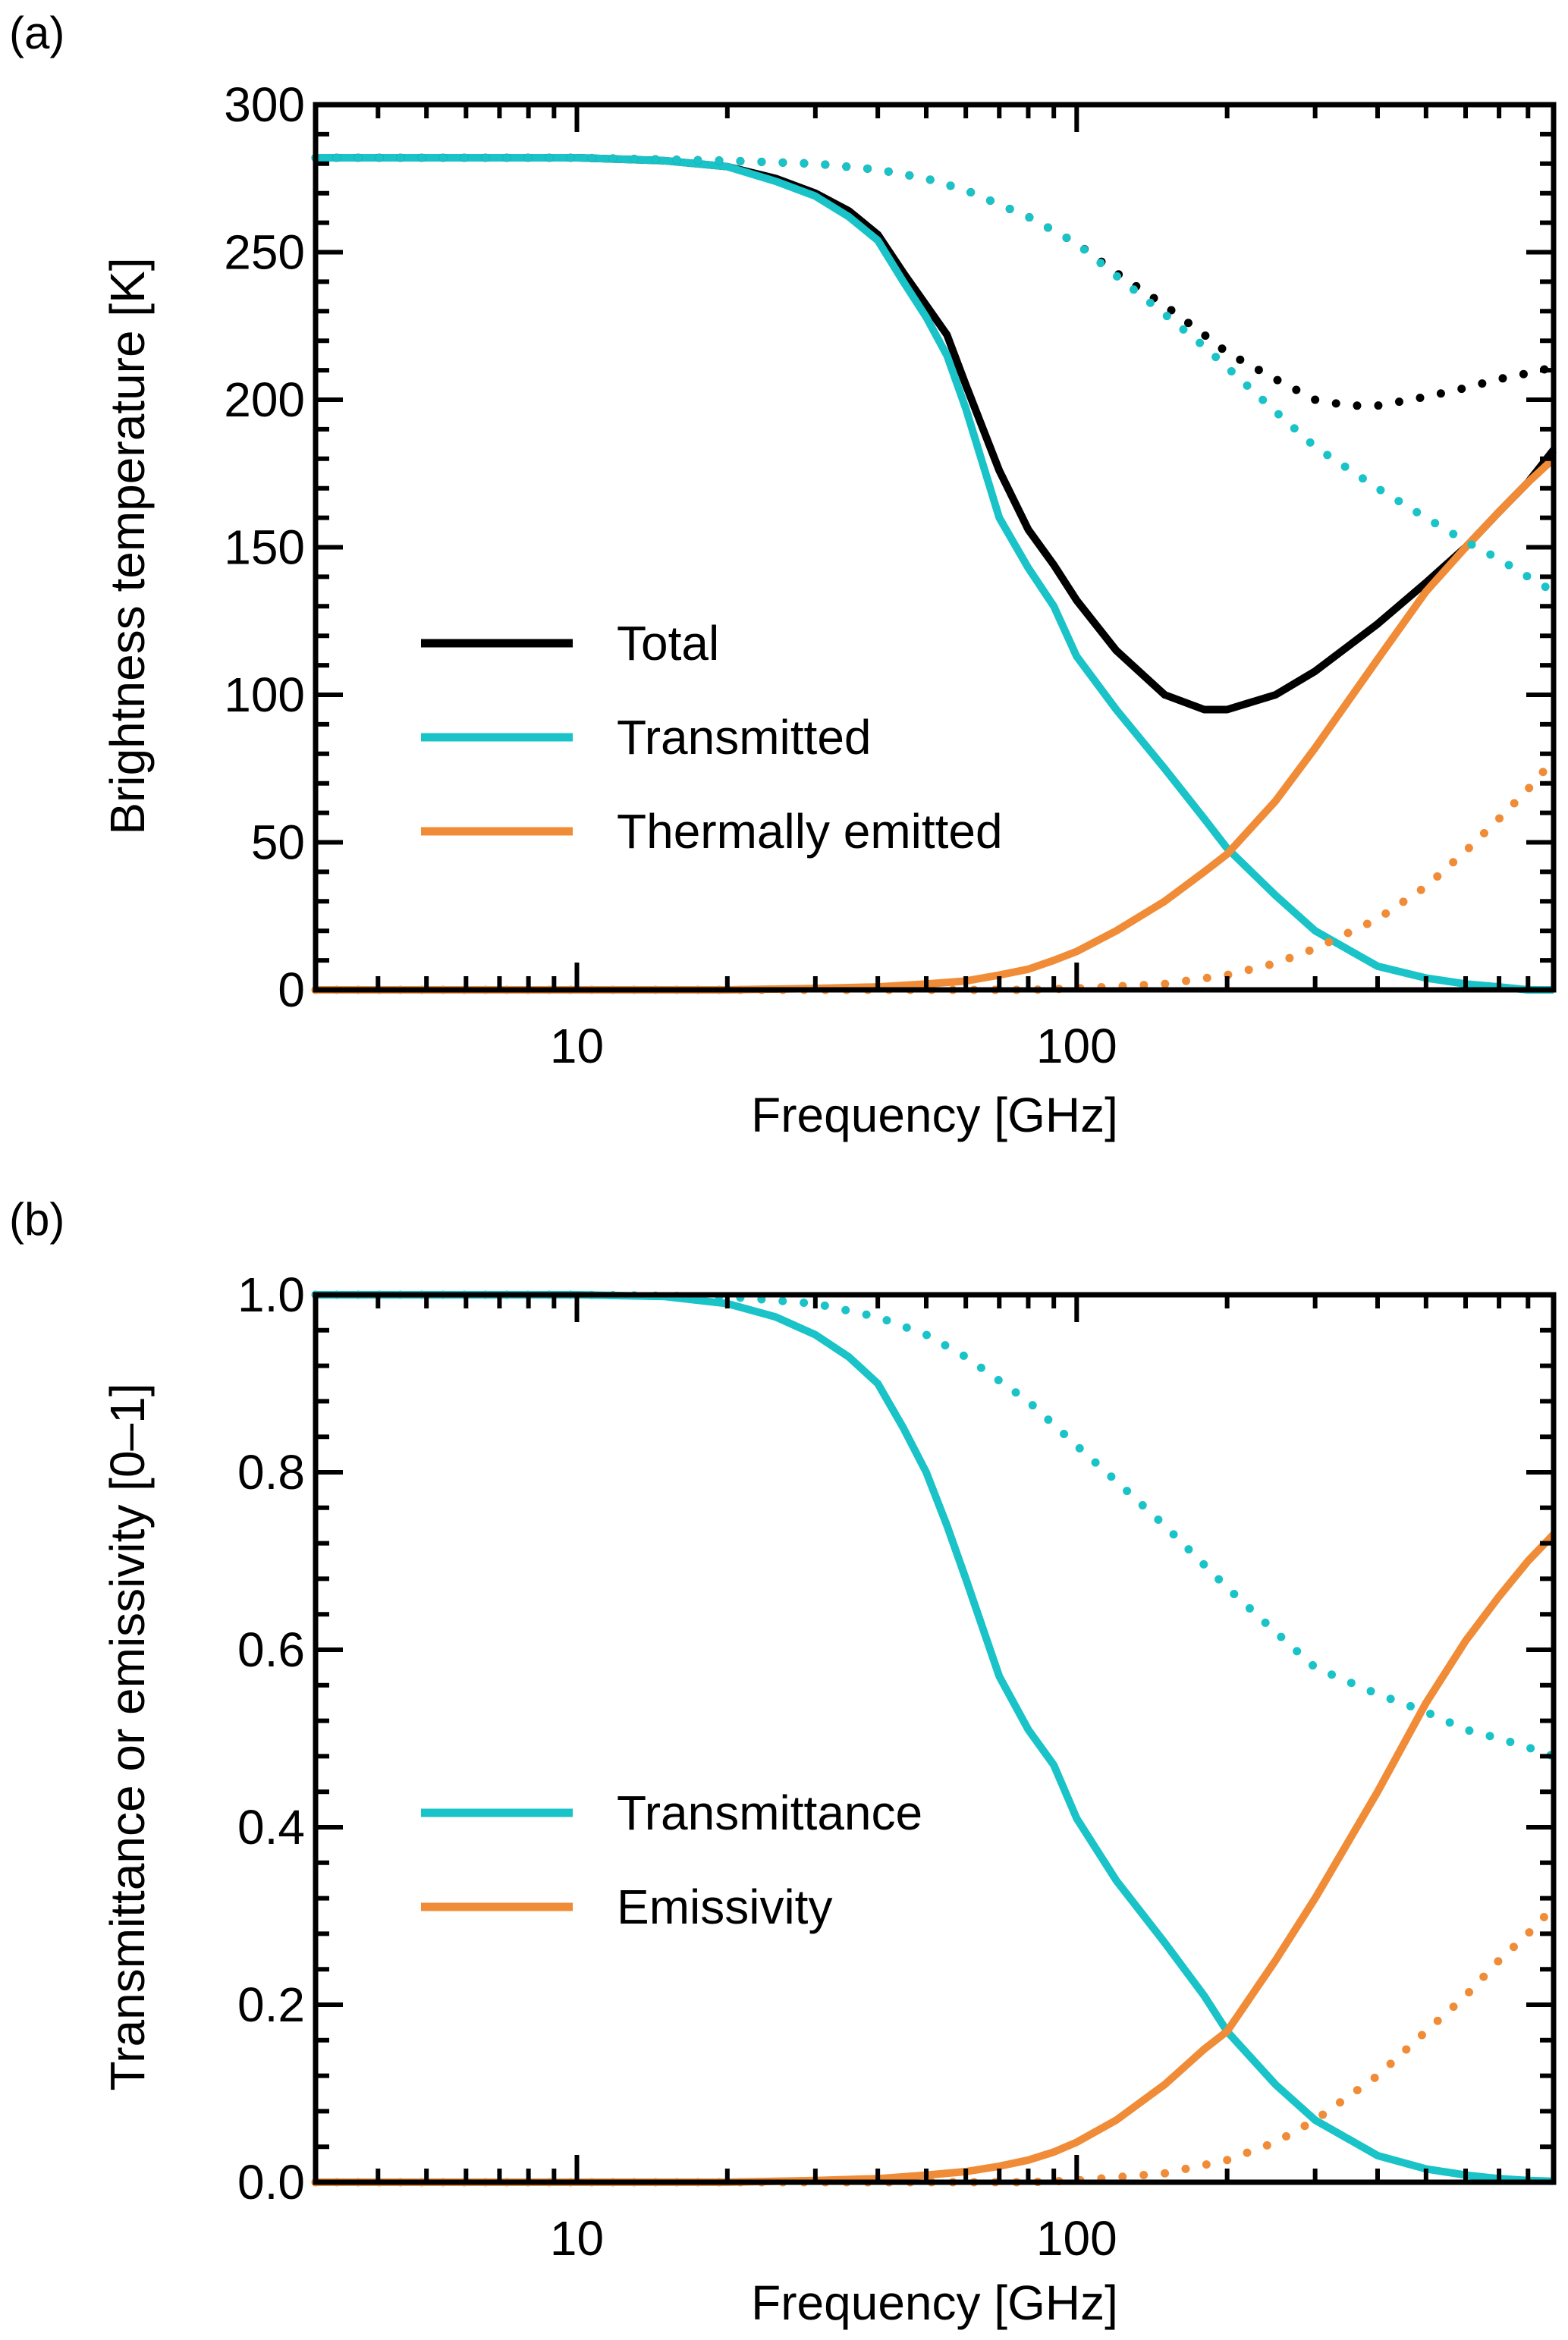  I want to click on panel-b-y-axis-label: Transmittance or emissivity [0–1], so click(127, 1736).